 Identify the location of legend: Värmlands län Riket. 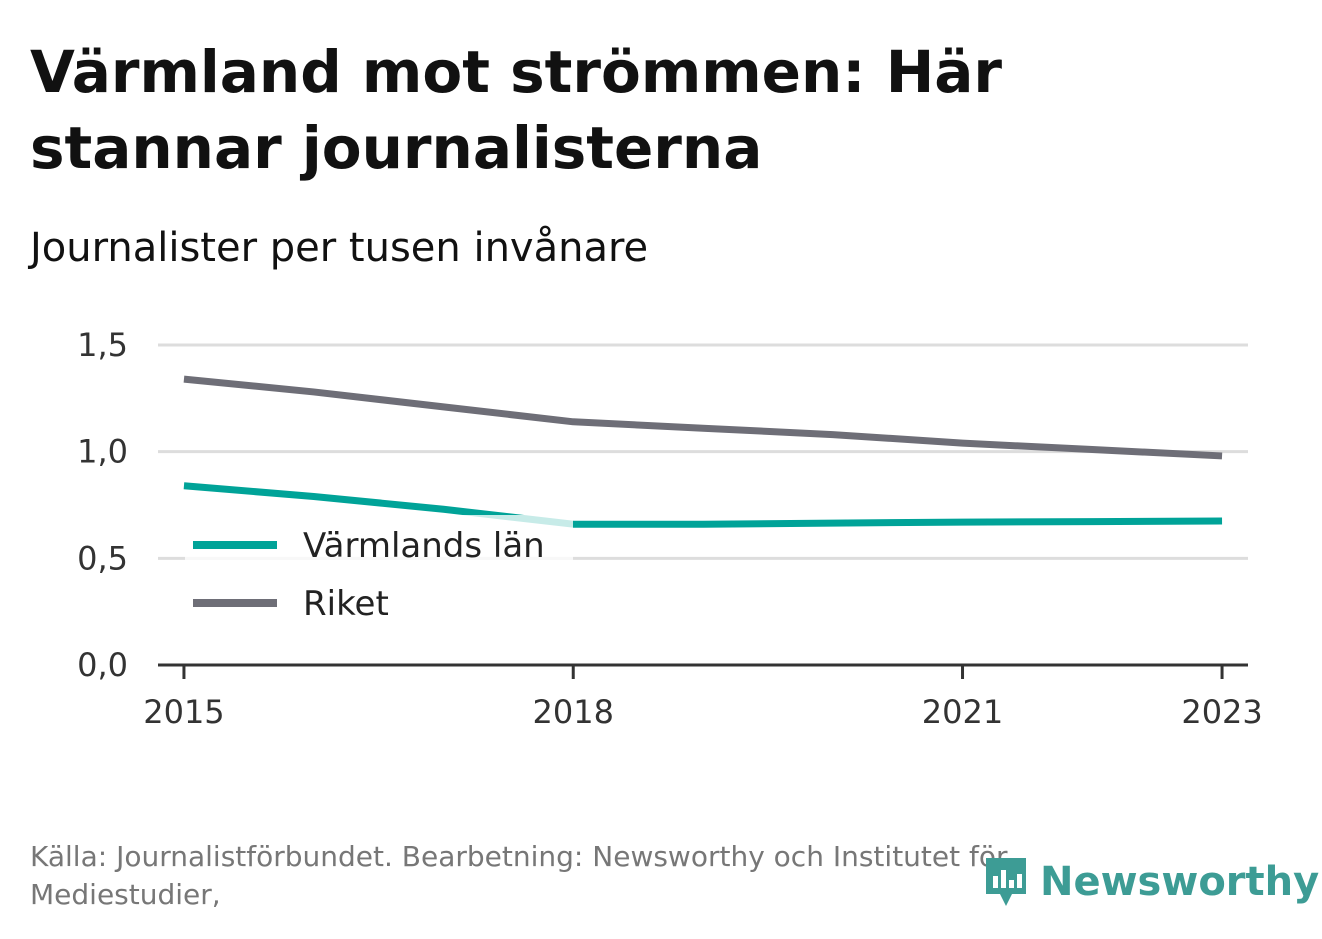
(379, 569).